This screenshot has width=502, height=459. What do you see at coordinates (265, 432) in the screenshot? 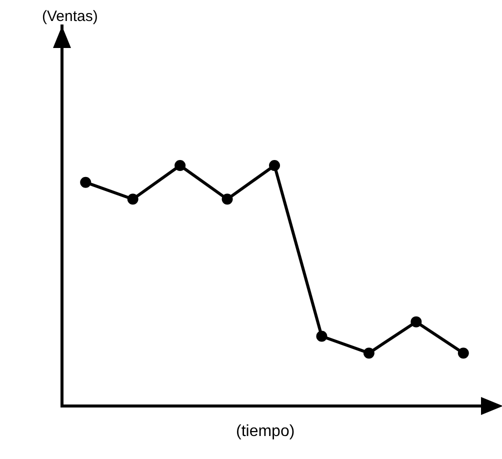
I see `x-axis-title: (tiempo)` at bounding box center [265, 432].